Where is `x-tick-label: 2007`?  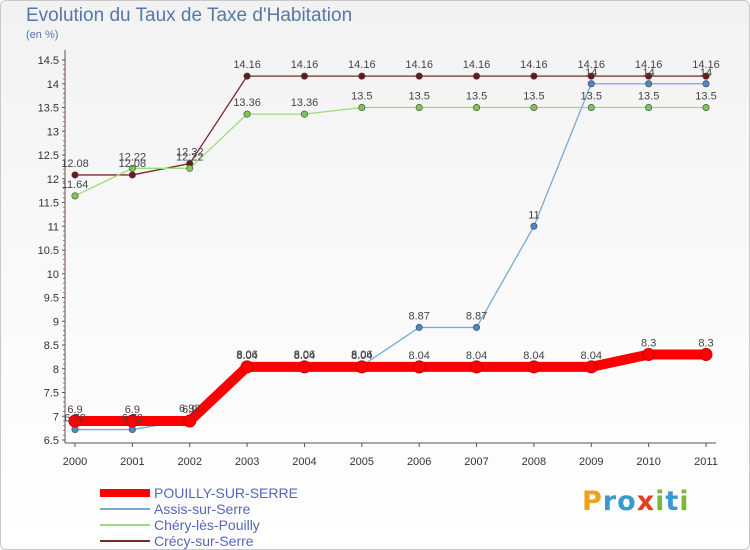
x-tick-label: 2007 is located at coordinates (476, 462).